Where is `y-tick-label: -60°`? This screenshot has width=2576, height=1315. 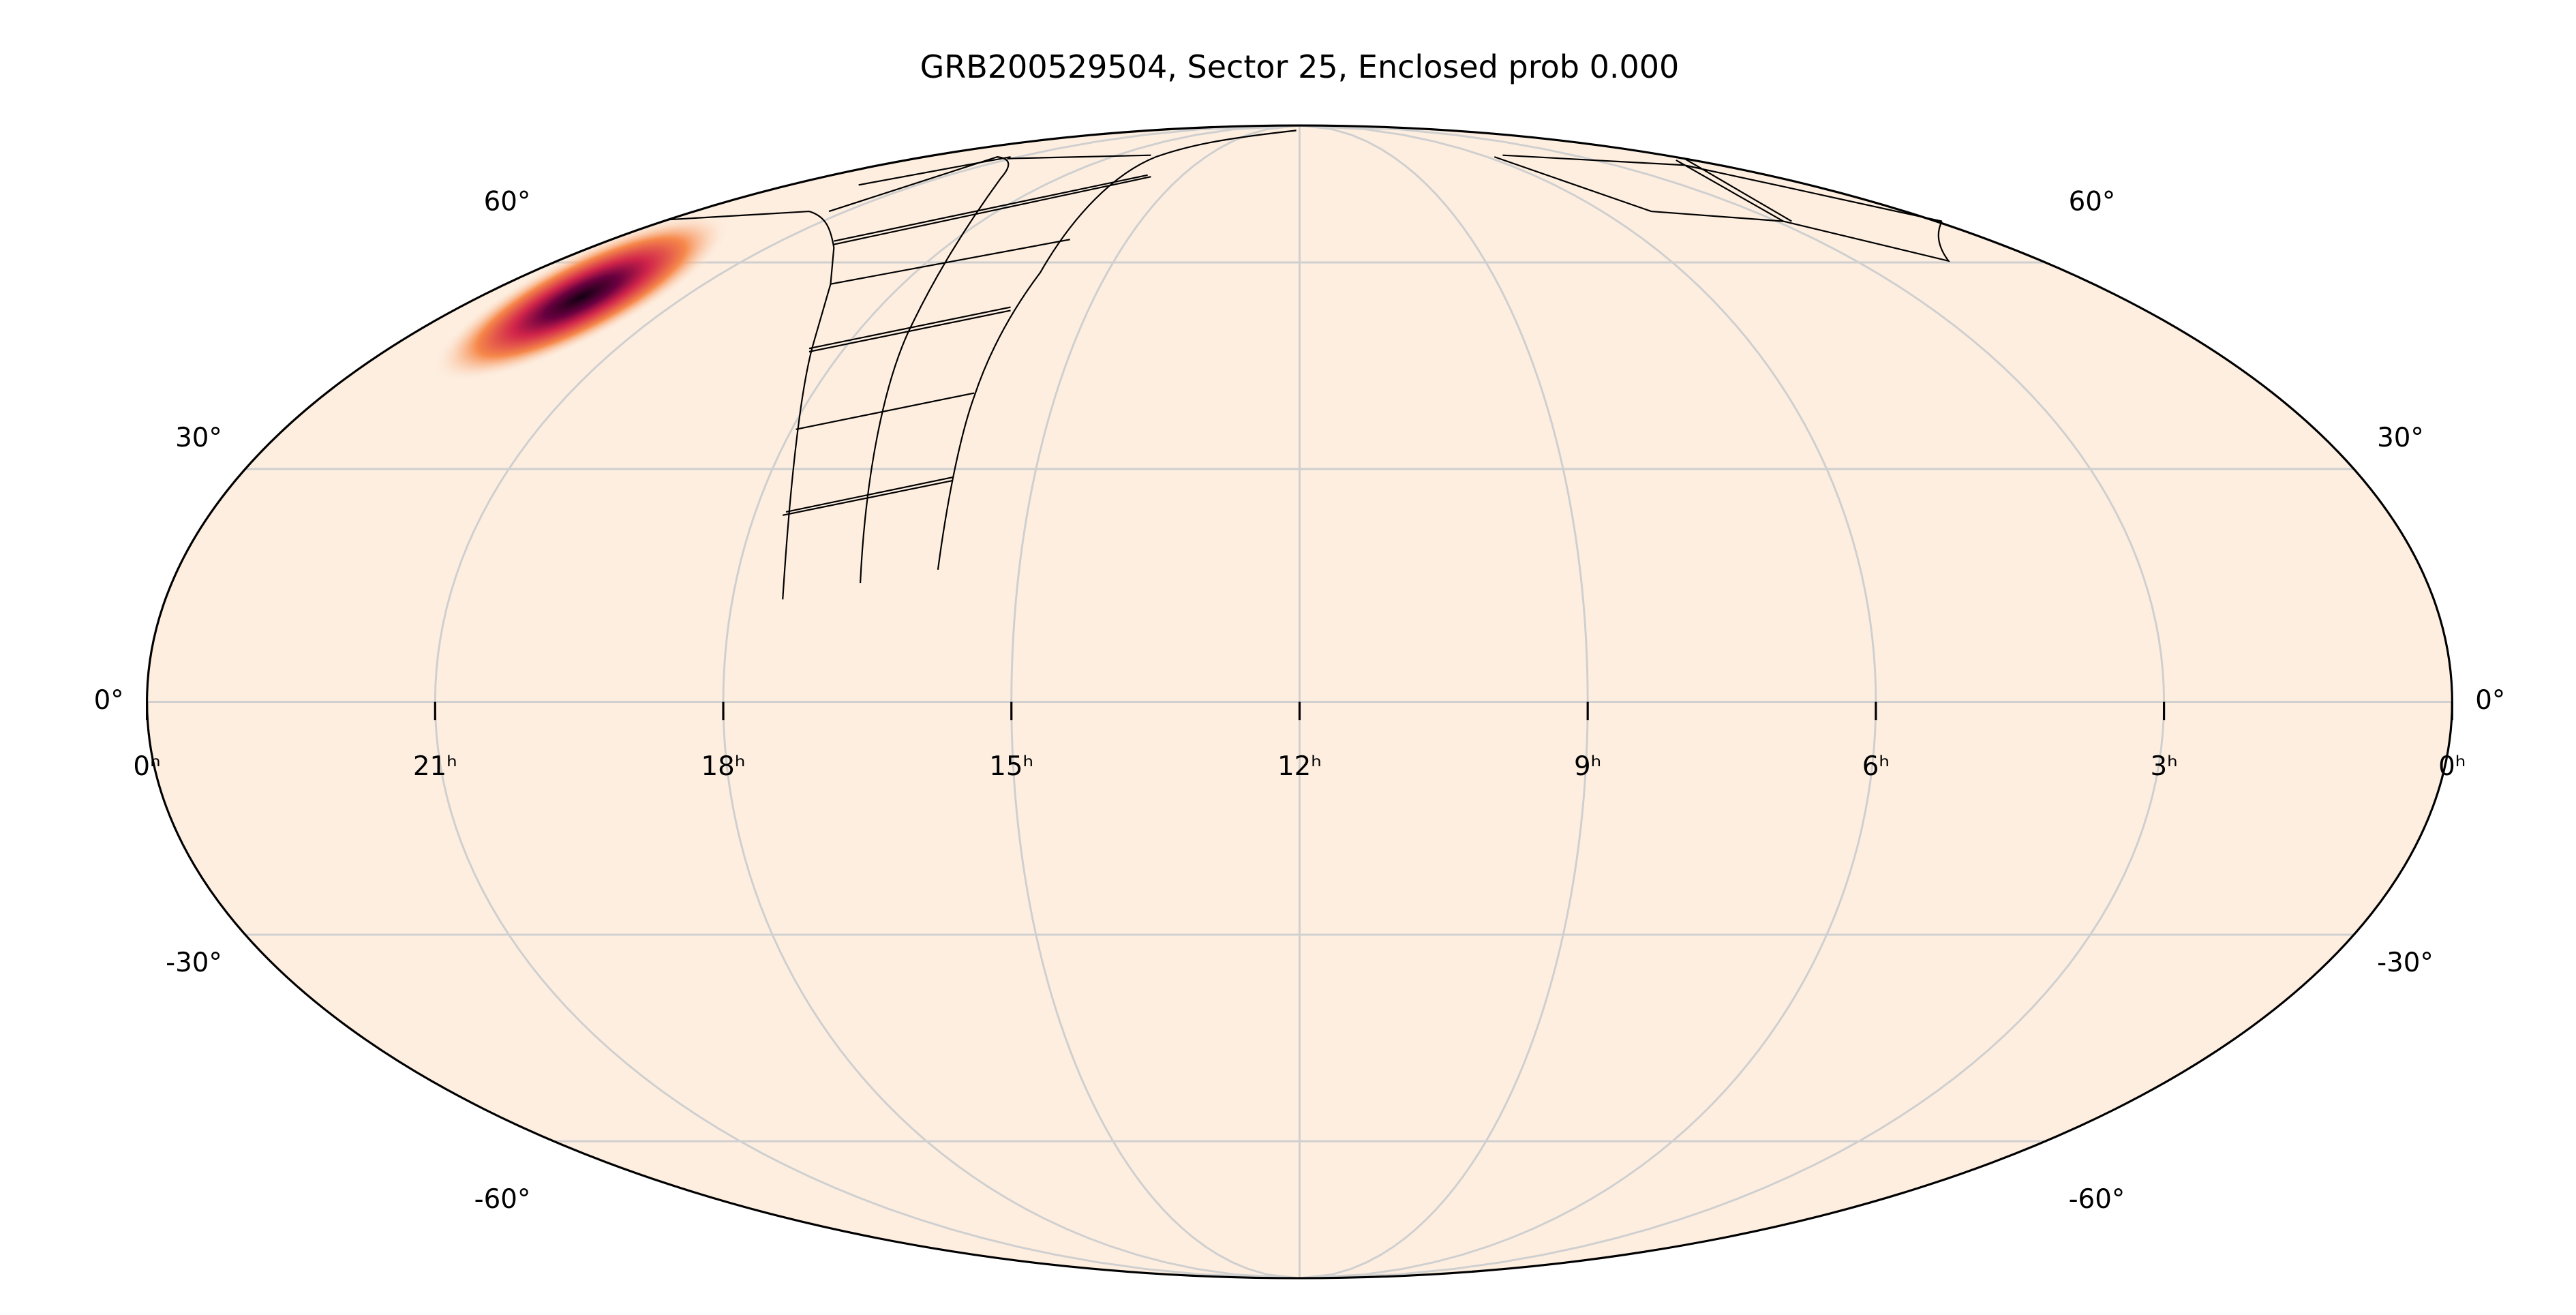
y-tick-label: -60° is located at coordinates (503, 1199).